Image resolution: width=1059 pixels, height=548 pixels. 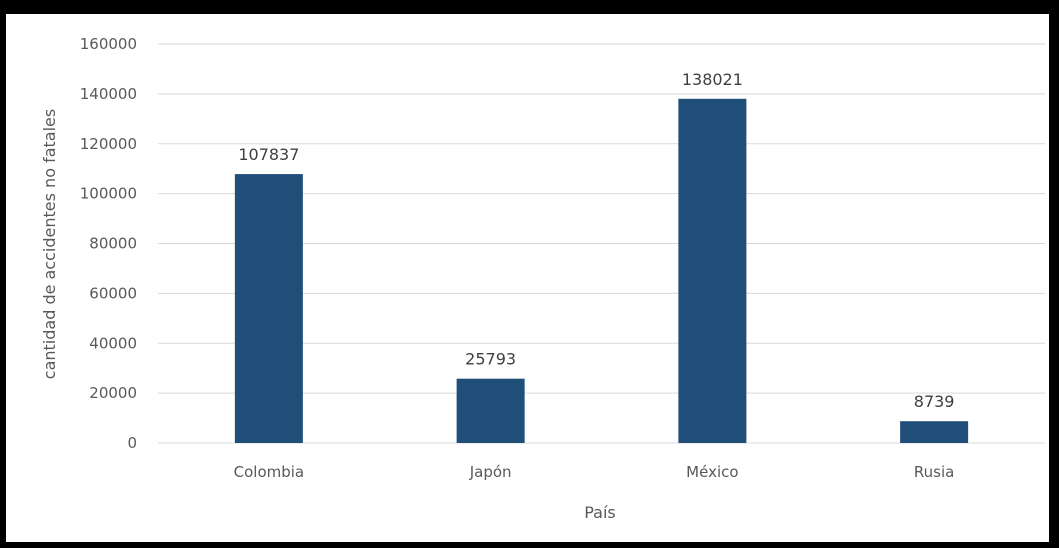 I want to click on y-tick-label: 60000, so click(x=113, y=293).